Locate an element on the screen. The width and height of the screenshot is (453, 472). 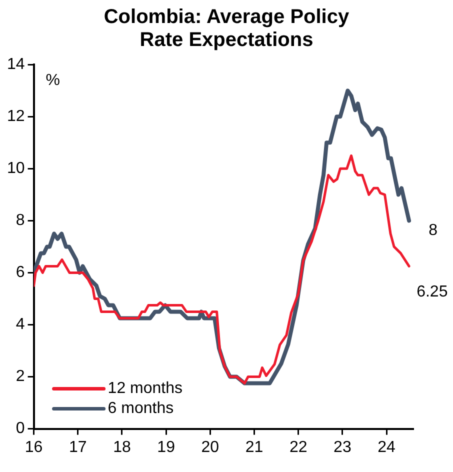
legend-label: 12 months is located at coordinates (145, 389).